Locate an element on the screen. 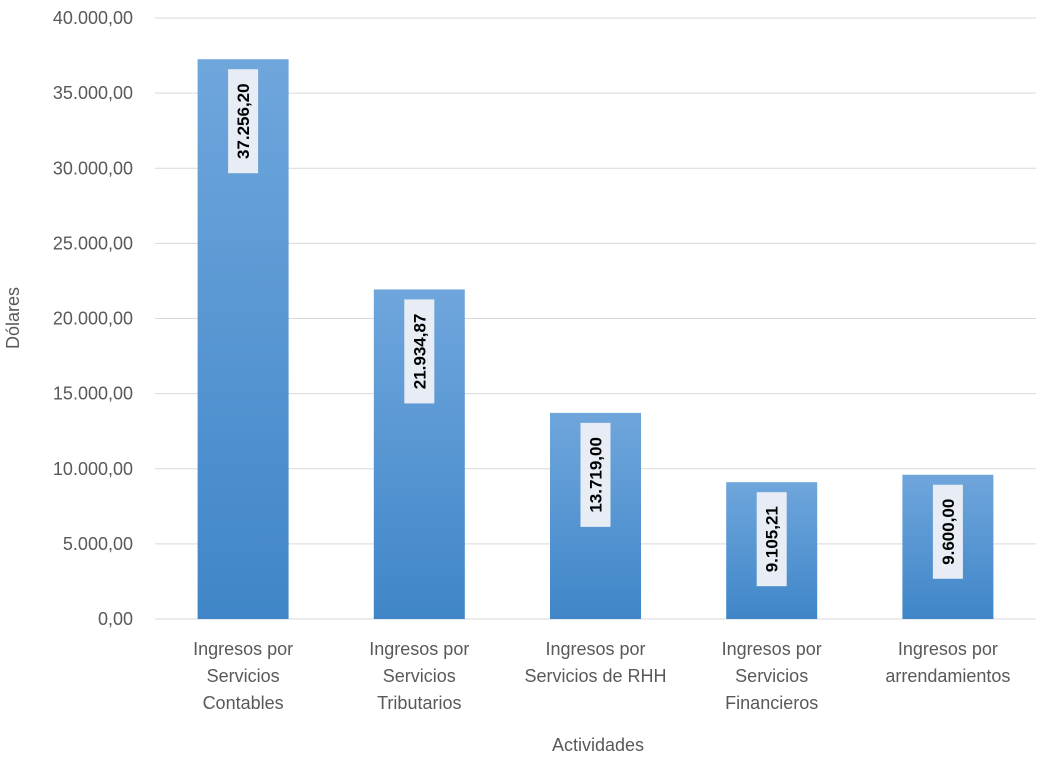 The width and height of the screenshot is (1040, 763). y-tick-label: 30.000,00 is located at coordinates (93, 168).